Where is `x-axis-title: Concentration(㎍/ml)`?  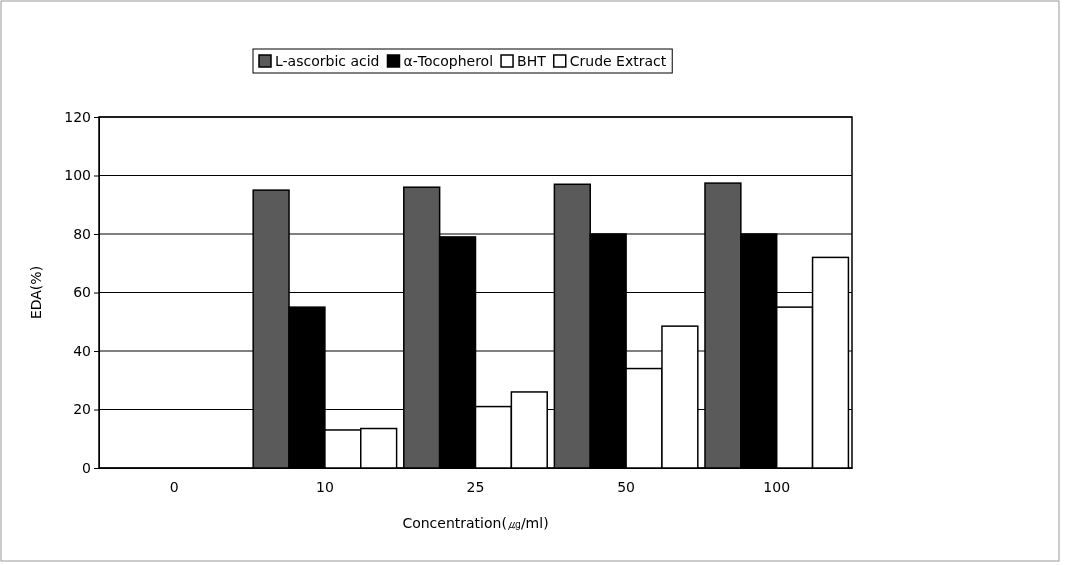
x-axis-title: Concentration(㎍/ml) is located at coordinates (475, 523).